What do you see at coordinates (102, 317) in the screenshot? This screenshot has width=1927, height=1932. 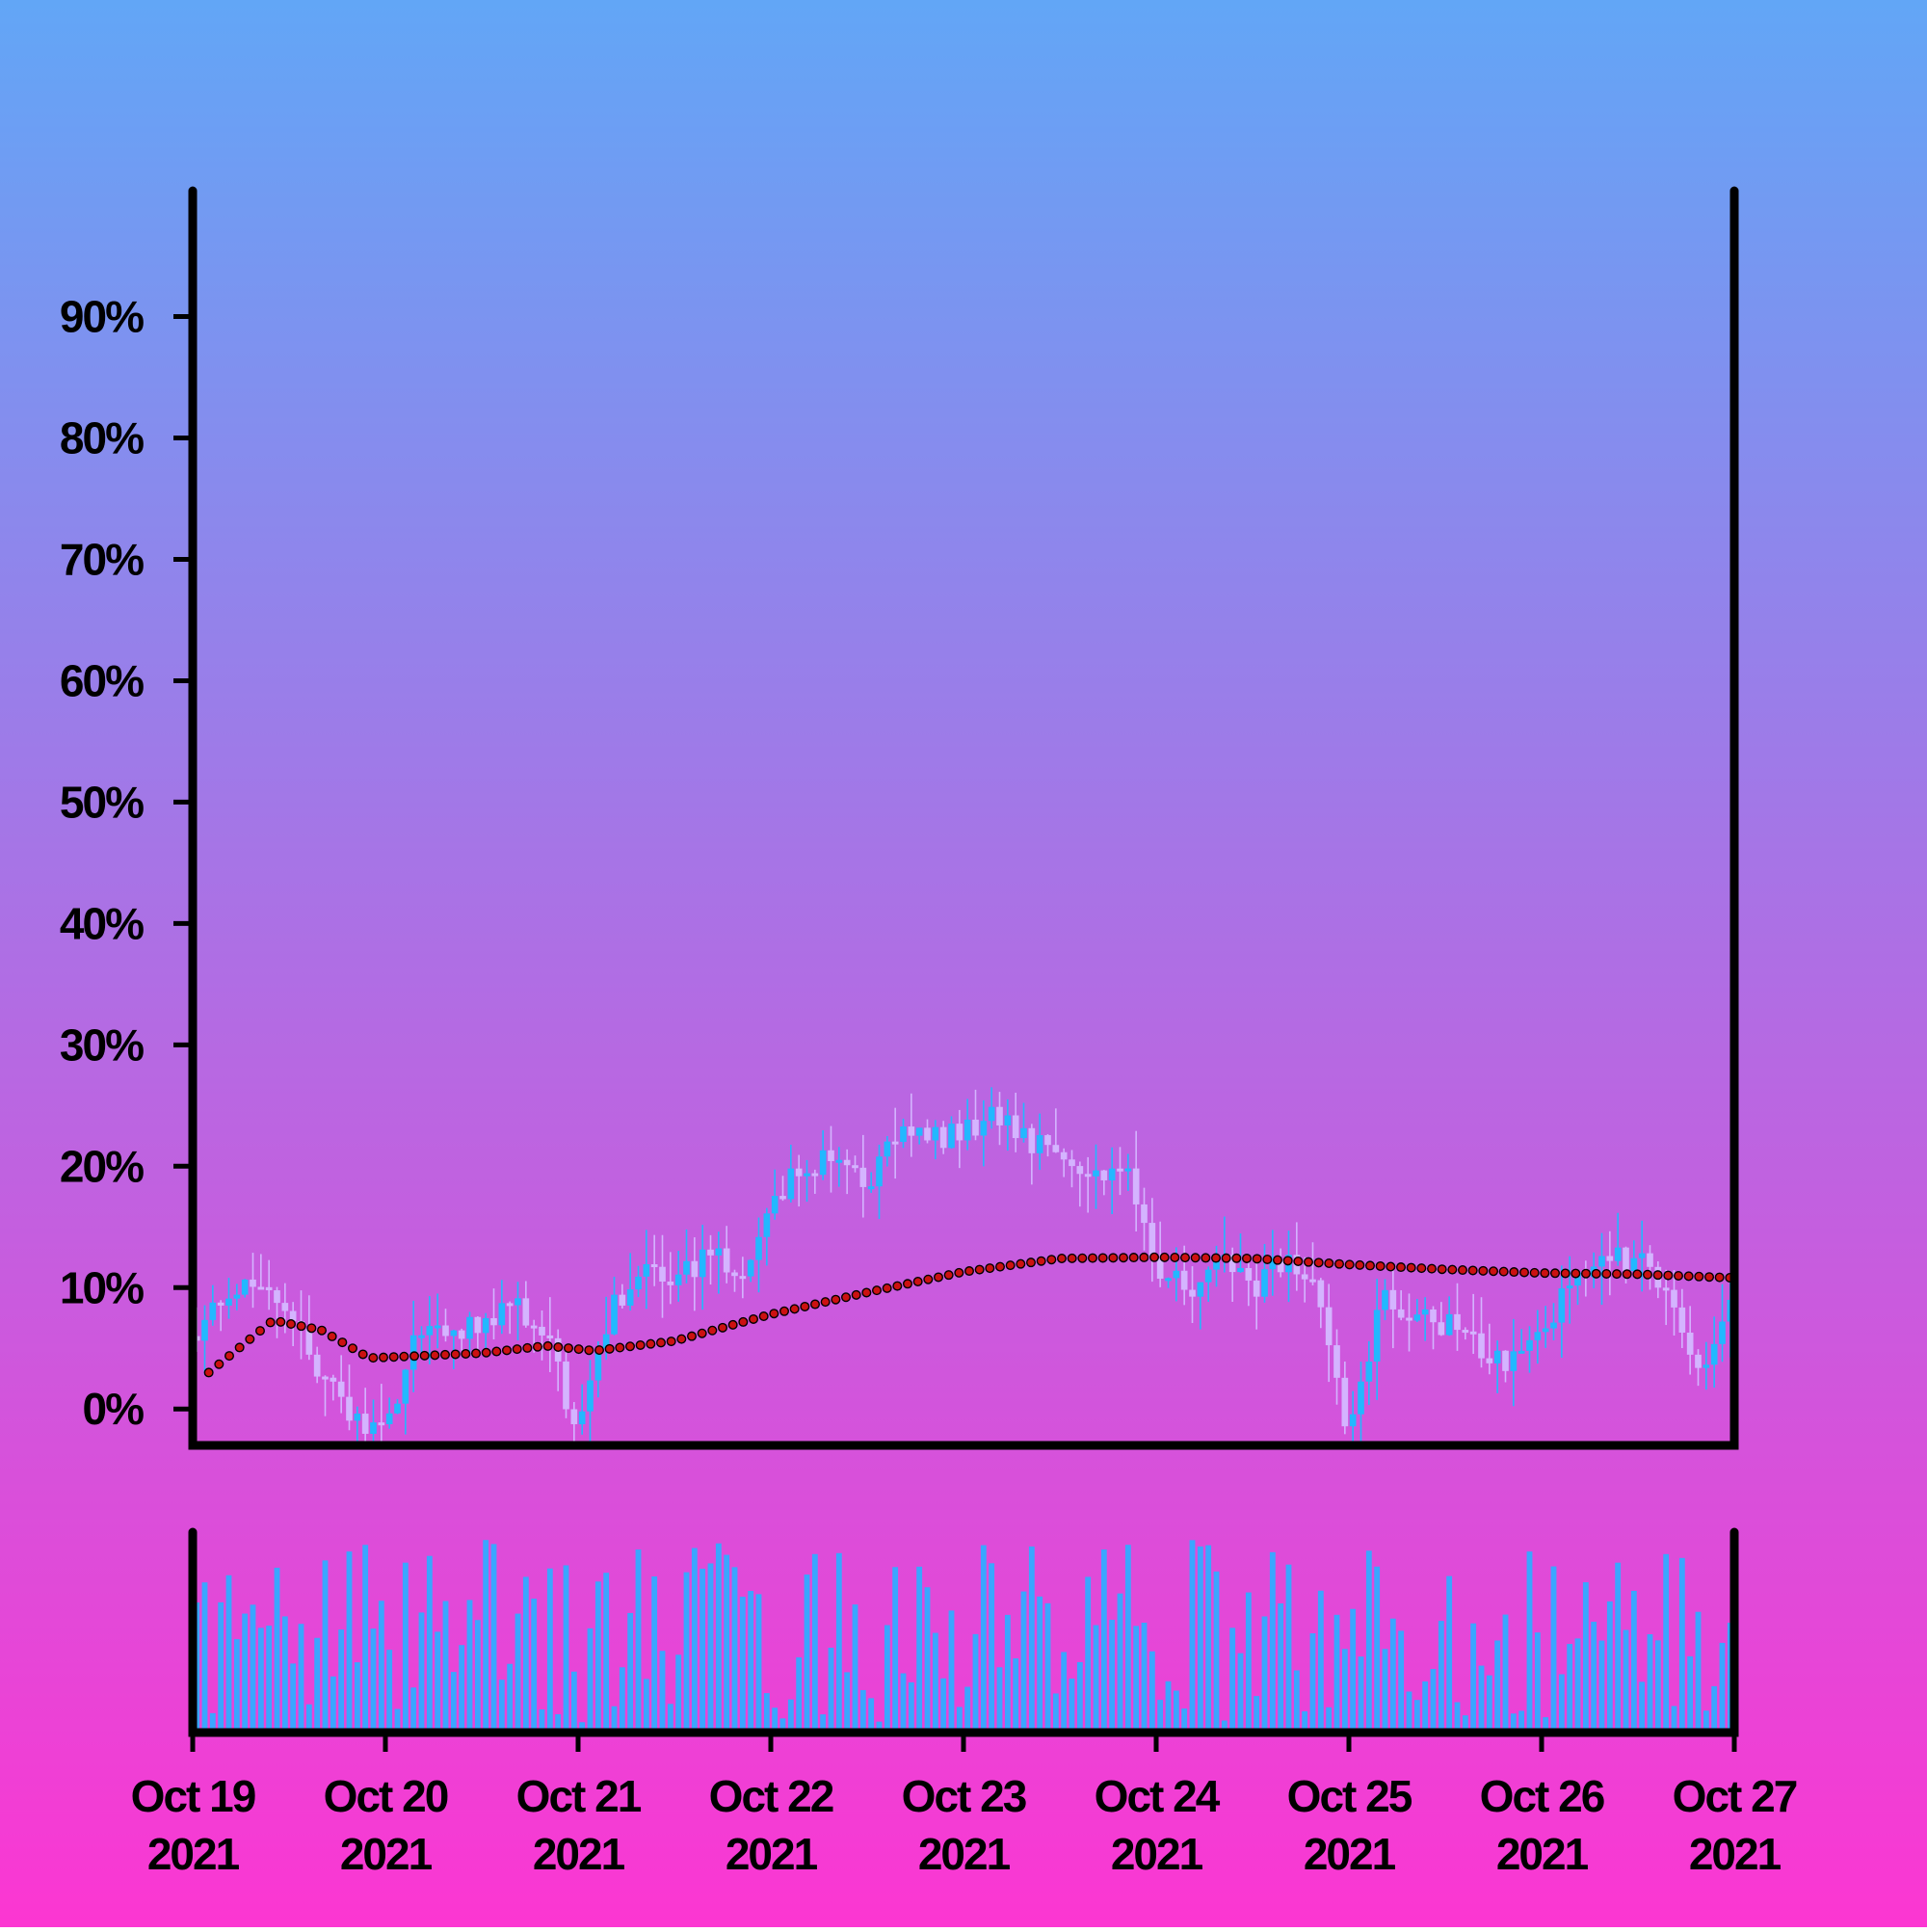 I see `y-tick-label: 90%` at bounding box center [102, 317].